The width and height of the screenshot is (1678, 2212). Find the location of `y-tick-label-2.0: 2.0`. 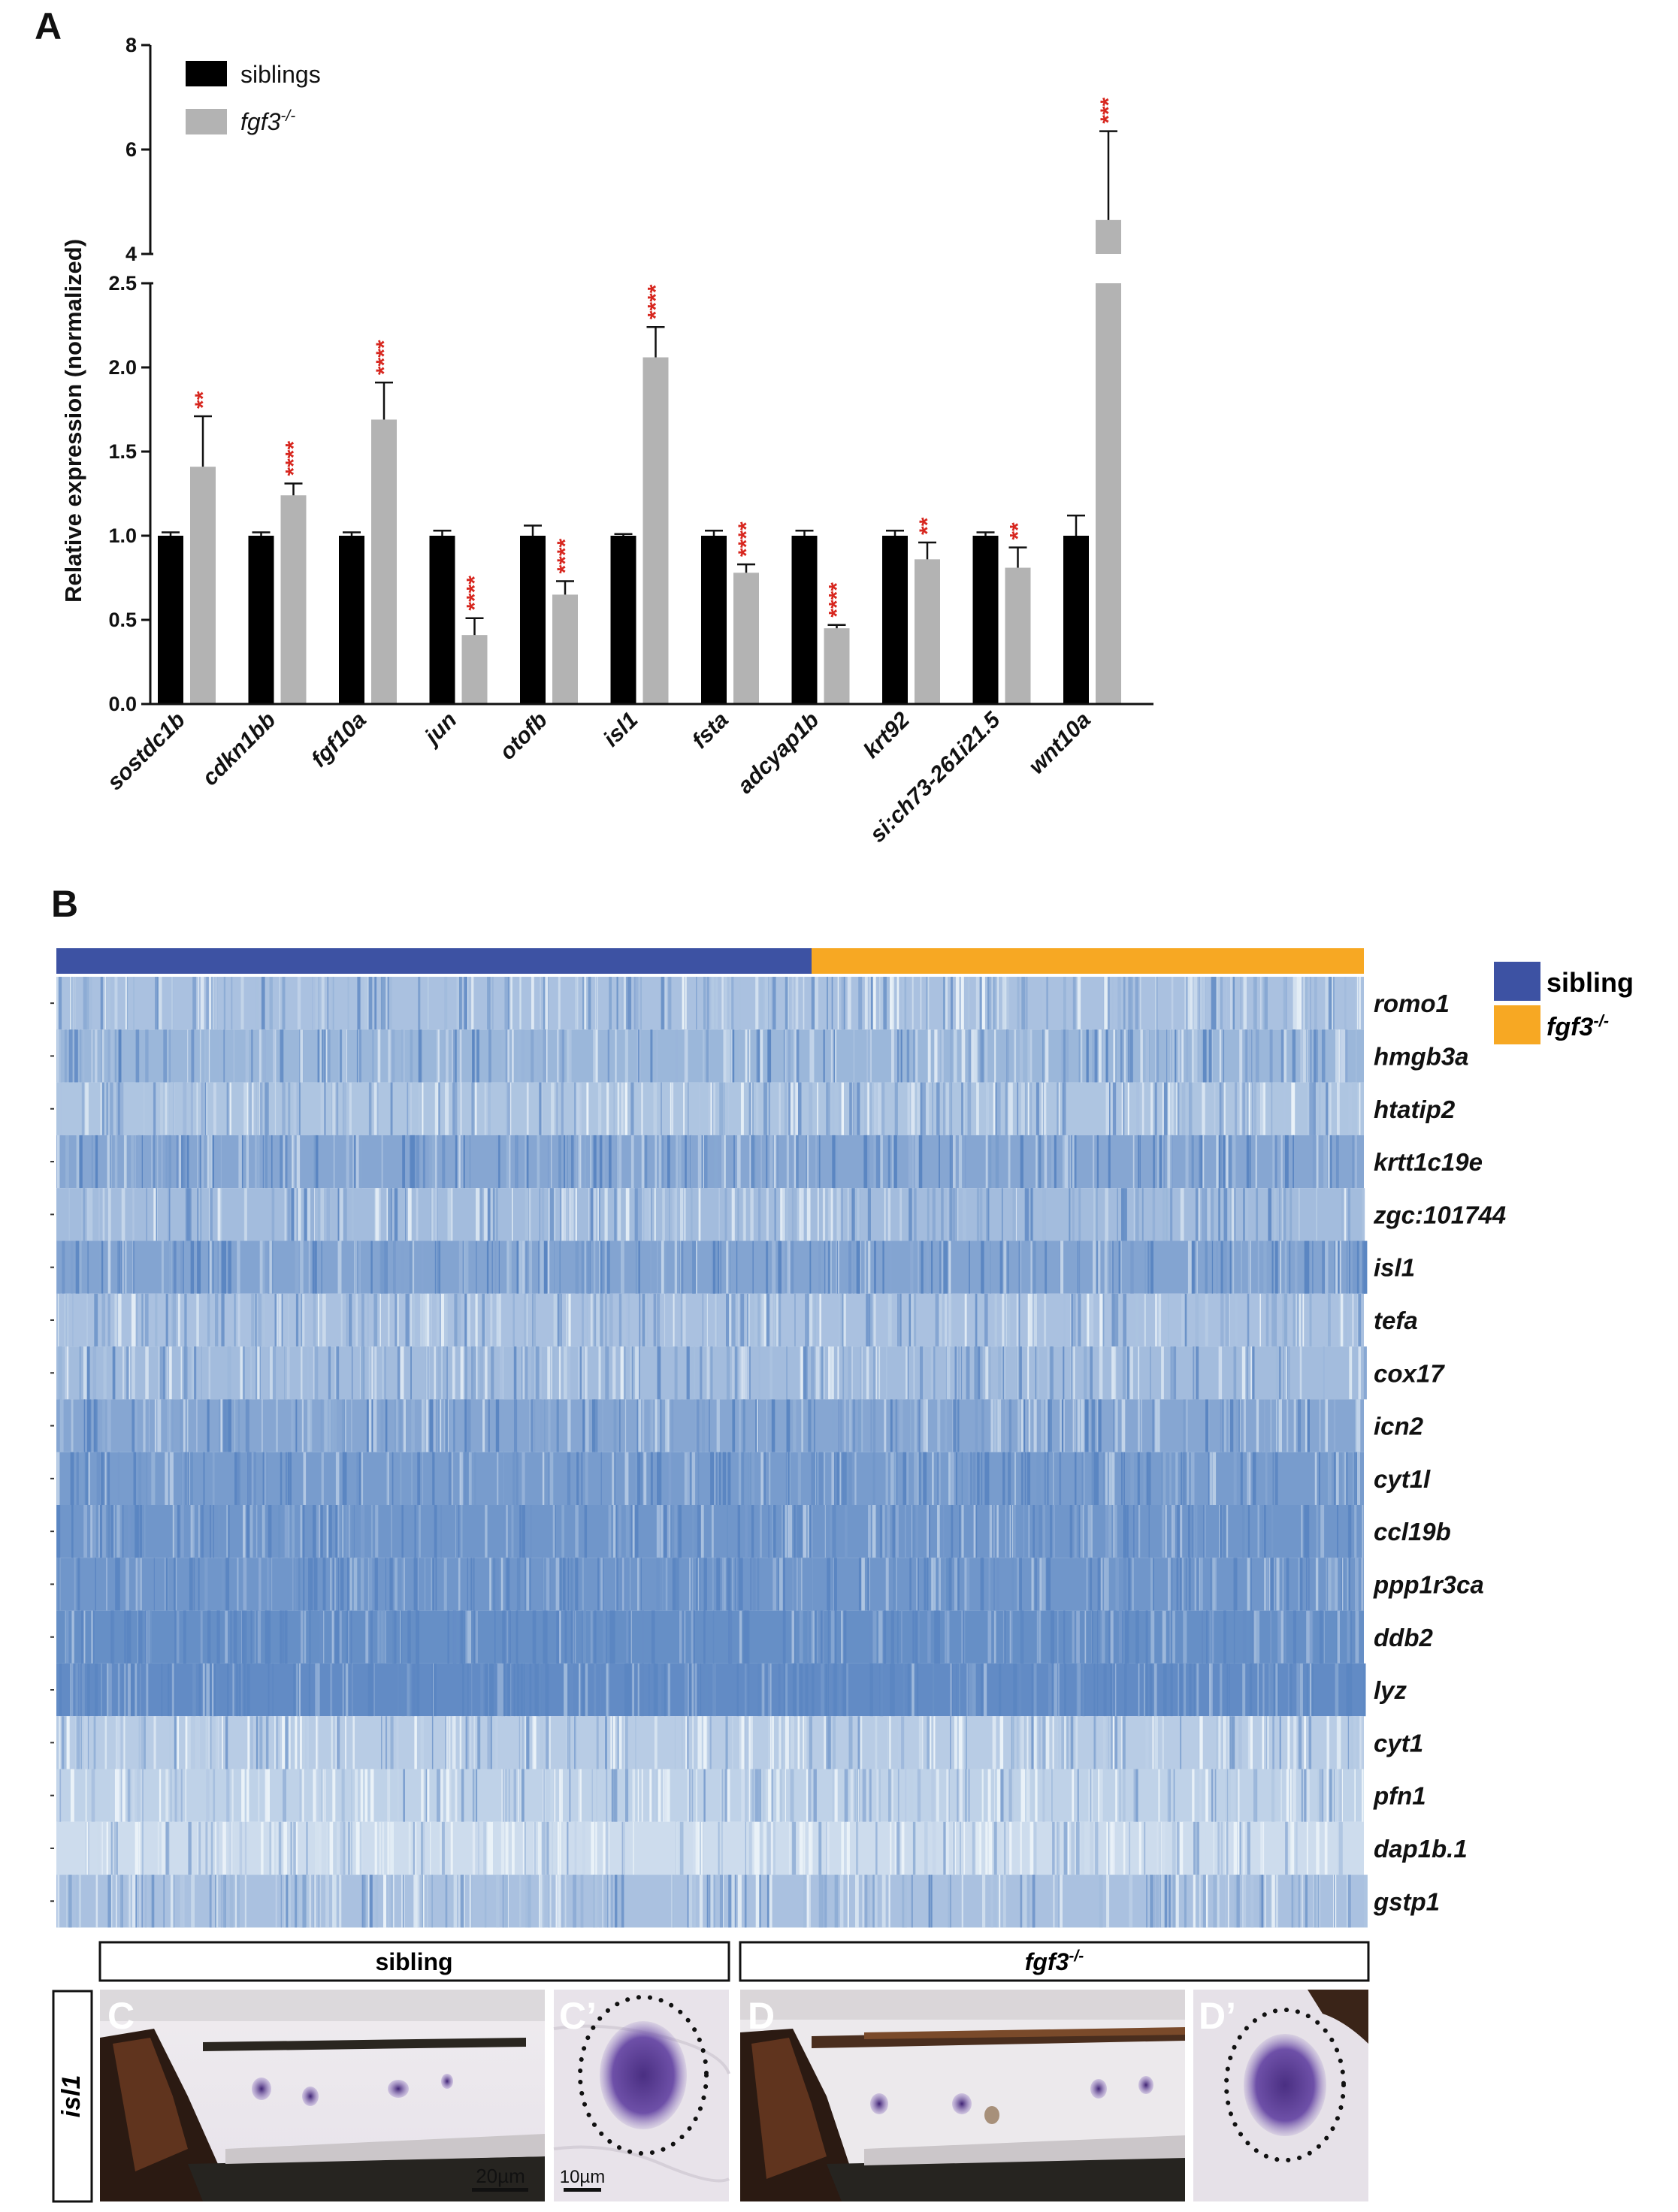

y-tick-label-2.0: 2.0 is located at coordinates (122, 368).